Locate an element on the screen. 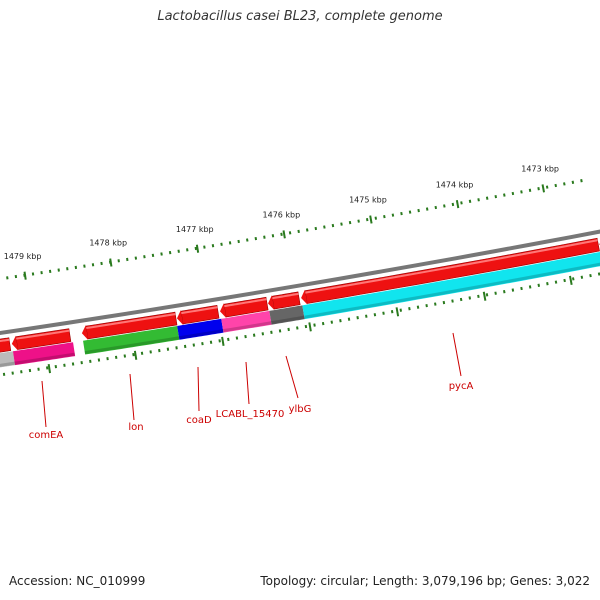 The image size is (600, 600). gene-labels: comEA lon coaD LCABL_15470 ylbG pycA is located at coordinates (251, 386).